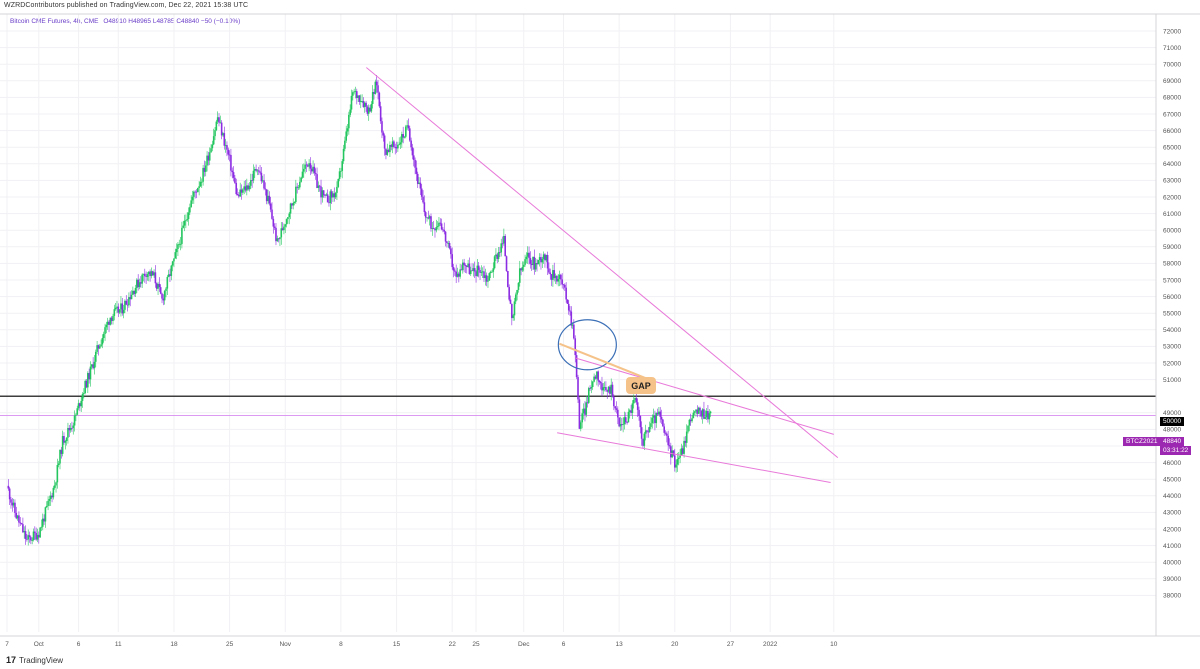 This screenshot has height=669, width=1200. Describe the element at coordinates (1172, 463) in the screenshot. I see `price-tick-label: 46000` at that location.